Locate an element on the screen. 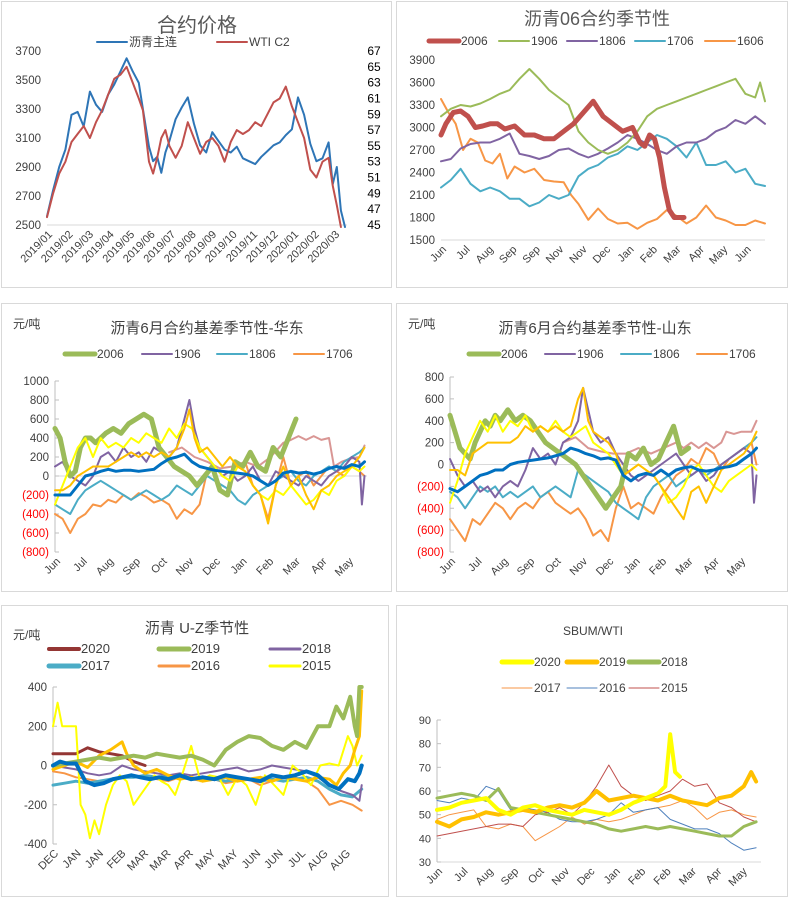 This screenshot has width=789, height=898. series-line-2015 is located at coordinates (596, 800).